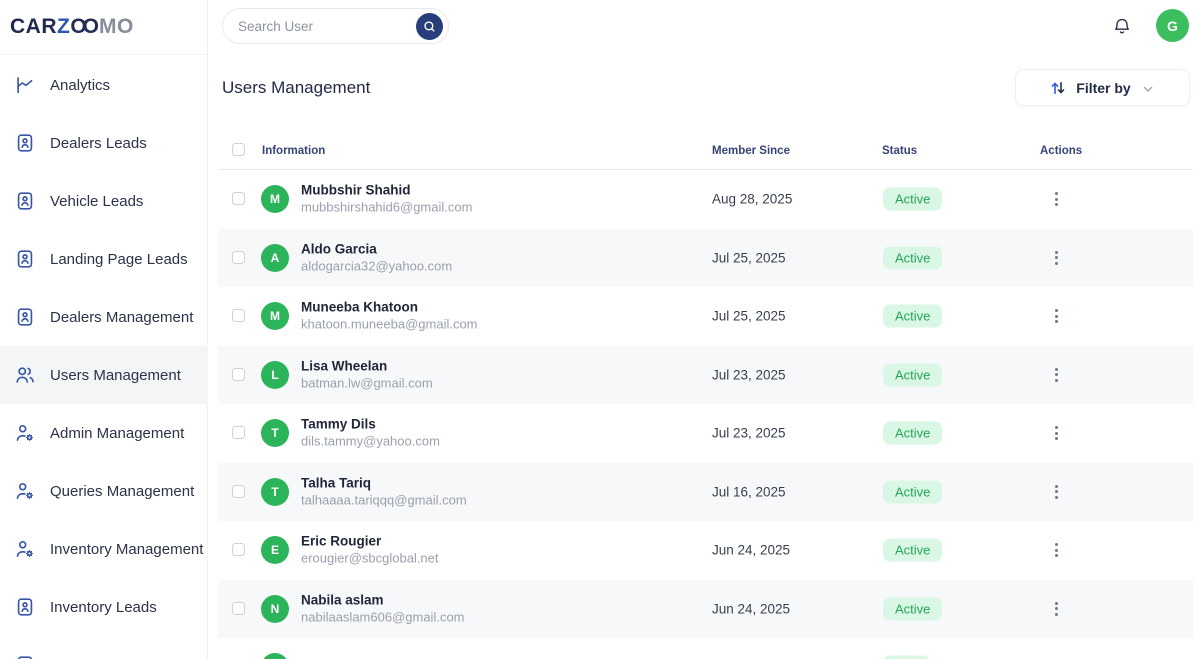  I want to click on analytics-chart-icon, so click(25, 85).